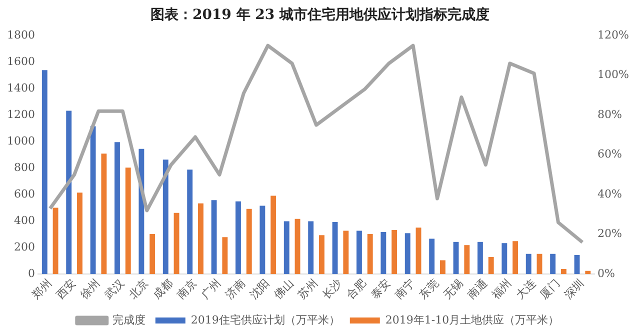 The width and height of the screenshot is (640, 336). What do you see at coordinates (20, 35) in the screenshot?
I see `y-tick-label: 1800` at bounding box center [20, 35].